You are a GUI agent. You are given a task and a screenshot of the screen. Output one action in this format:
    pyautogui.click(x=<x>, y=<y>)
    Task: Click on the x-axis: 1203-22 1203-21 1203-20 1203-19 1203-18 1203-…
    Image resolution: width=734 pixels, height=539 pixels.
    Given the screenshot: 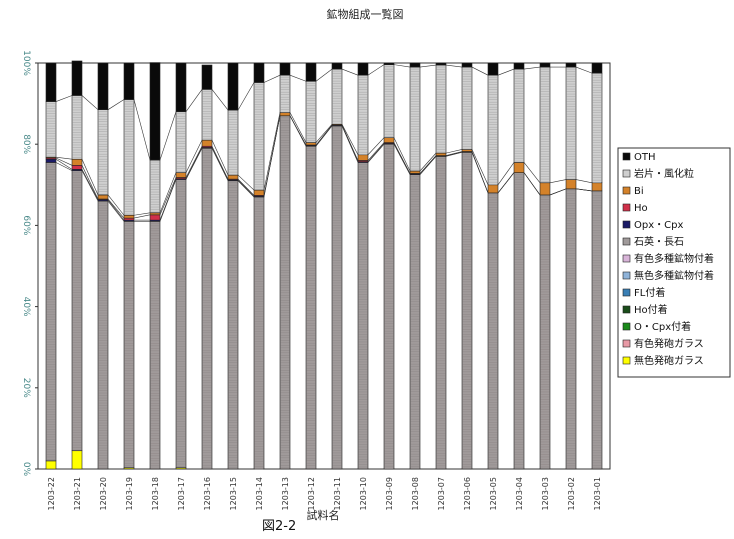 What is the action you would take?
    pyautogui.click(x=324, y=493)
    